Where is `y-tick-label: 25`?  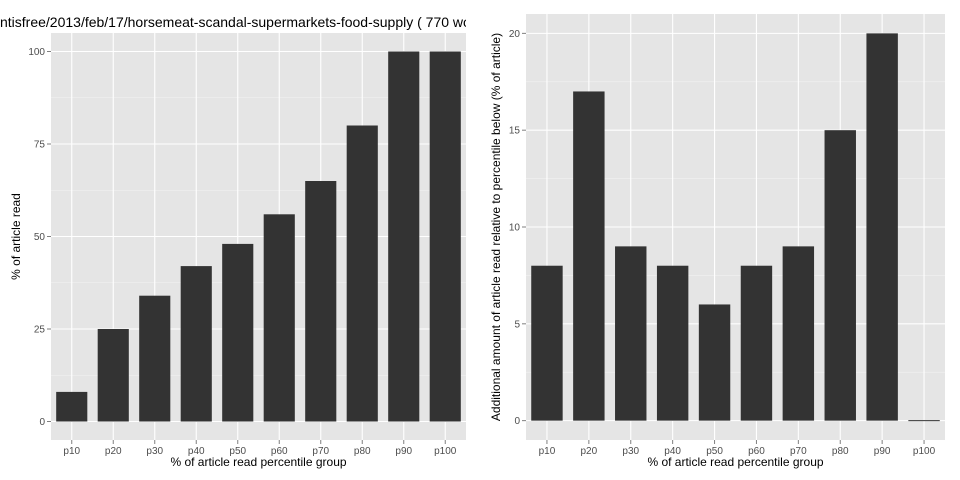 y-tick-label: 25 is located at coordinates (40, 330).